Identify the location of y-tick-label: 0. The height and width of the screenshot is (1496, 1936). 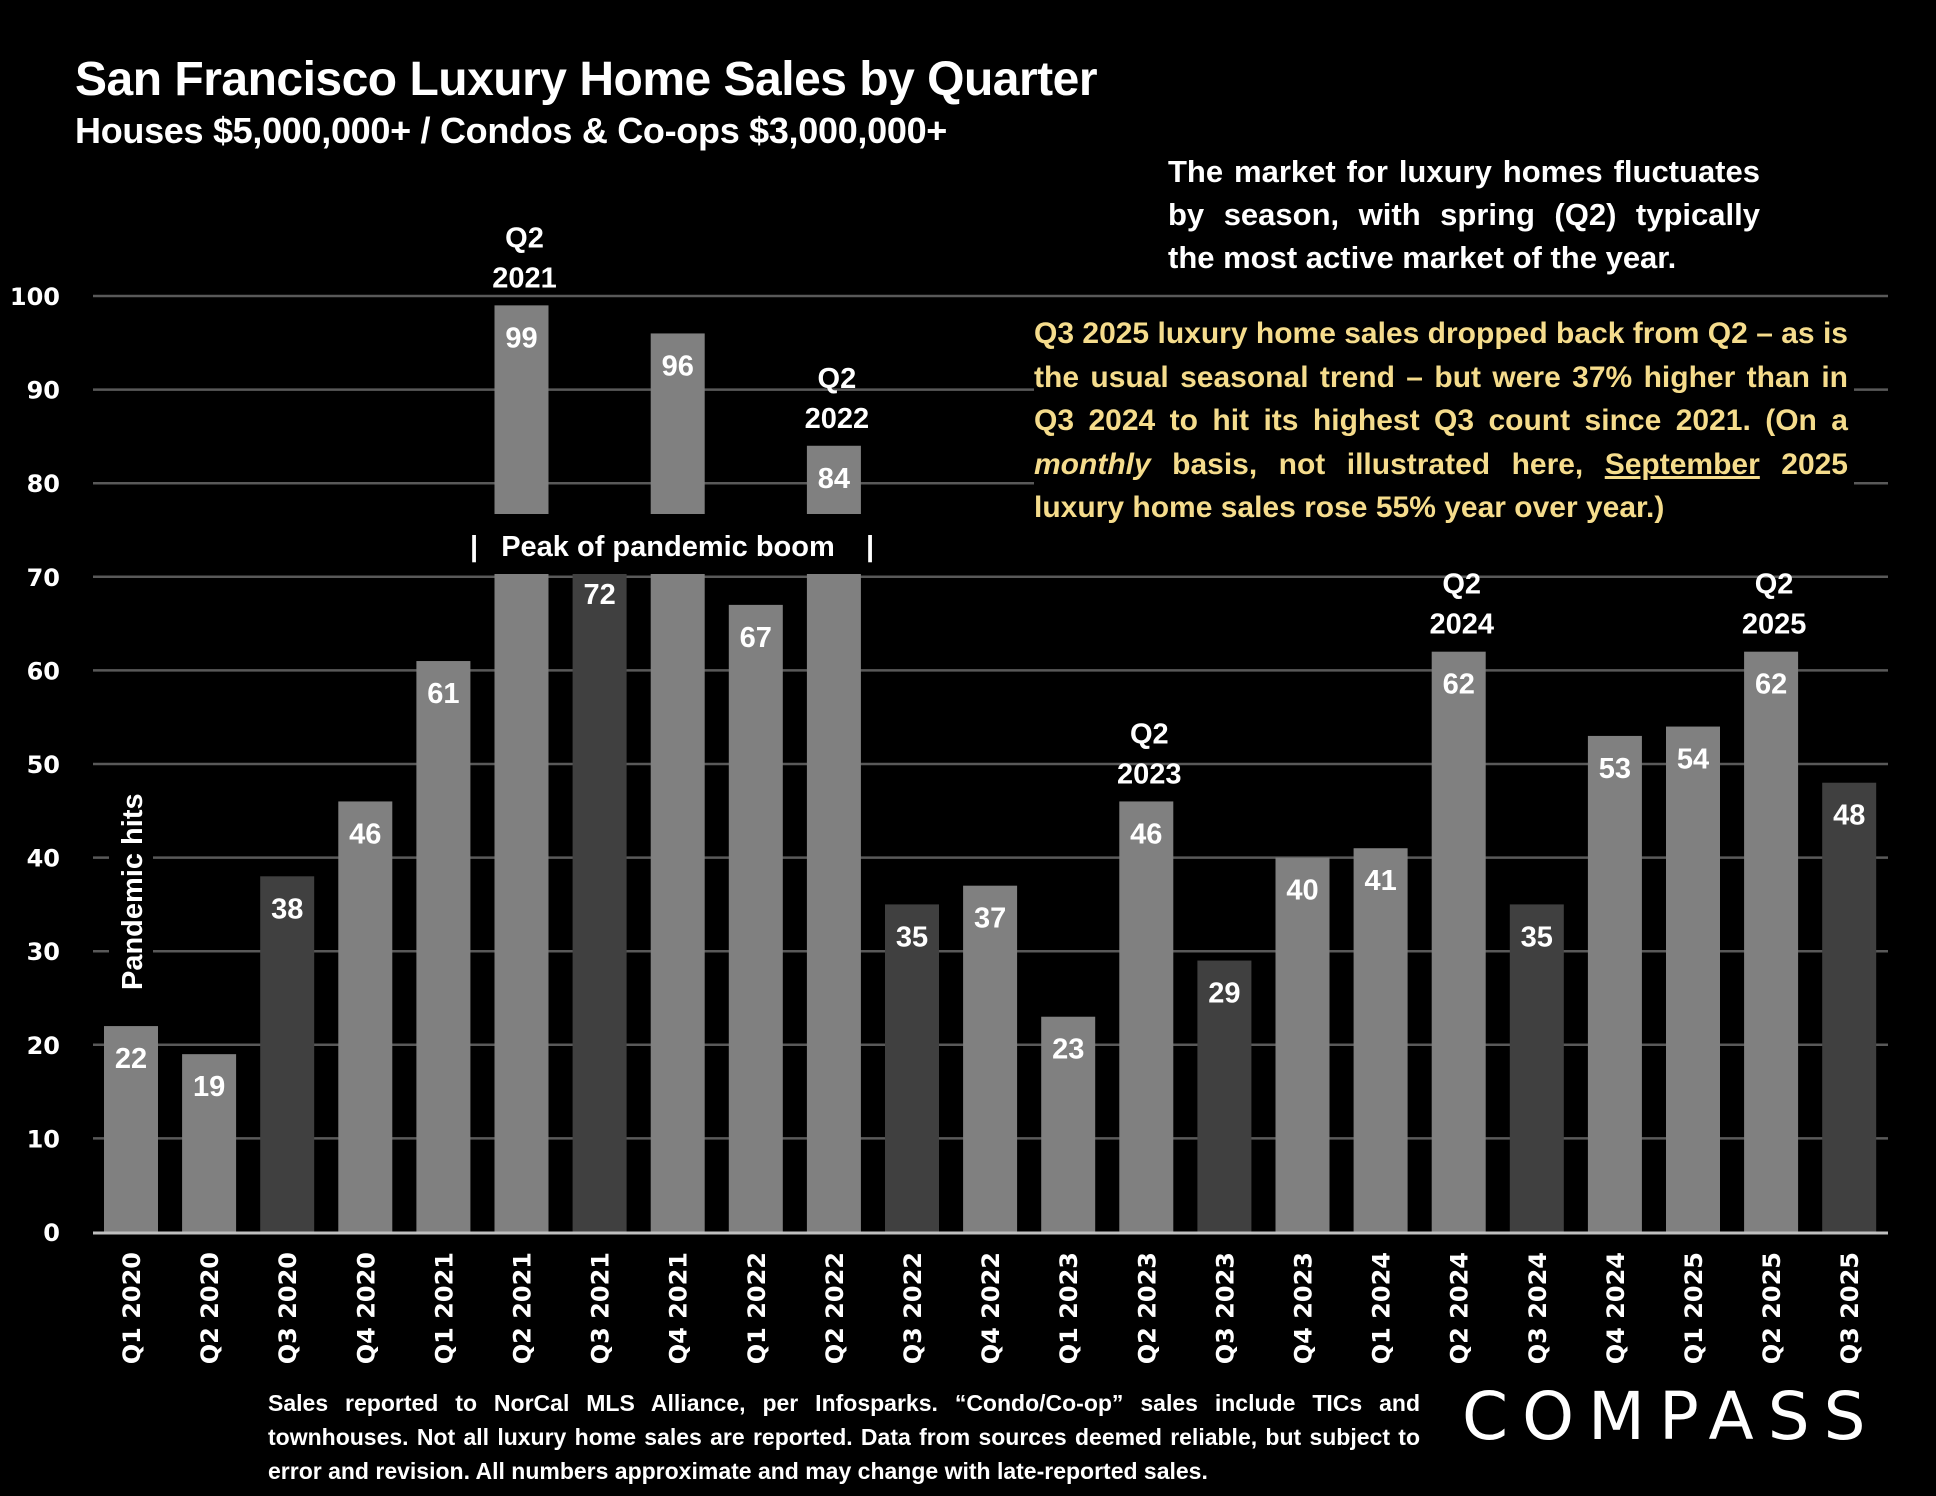
(51, 1233).